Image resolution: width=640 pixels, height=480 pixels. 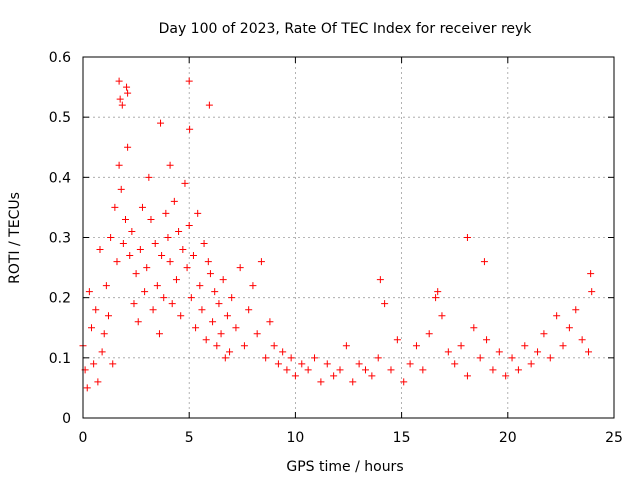 I want to click on y-tick-label: 0.3, so click(x=60, y=239).